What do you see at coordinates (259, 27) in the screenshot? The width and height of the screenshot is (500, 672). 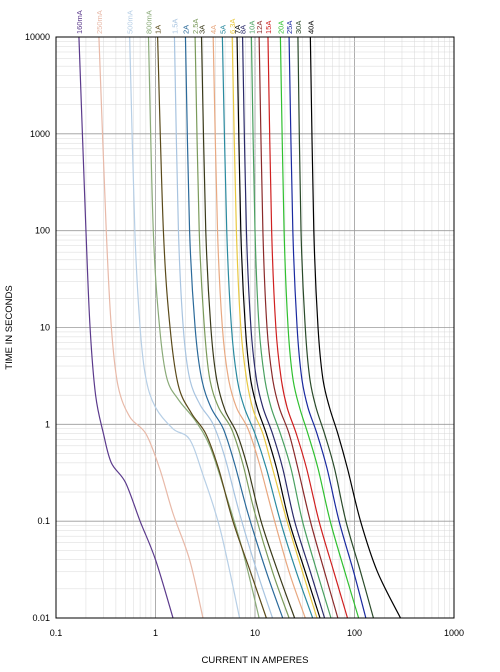 I see `series-label-12A: 12A` at bounding box center [259, 27].